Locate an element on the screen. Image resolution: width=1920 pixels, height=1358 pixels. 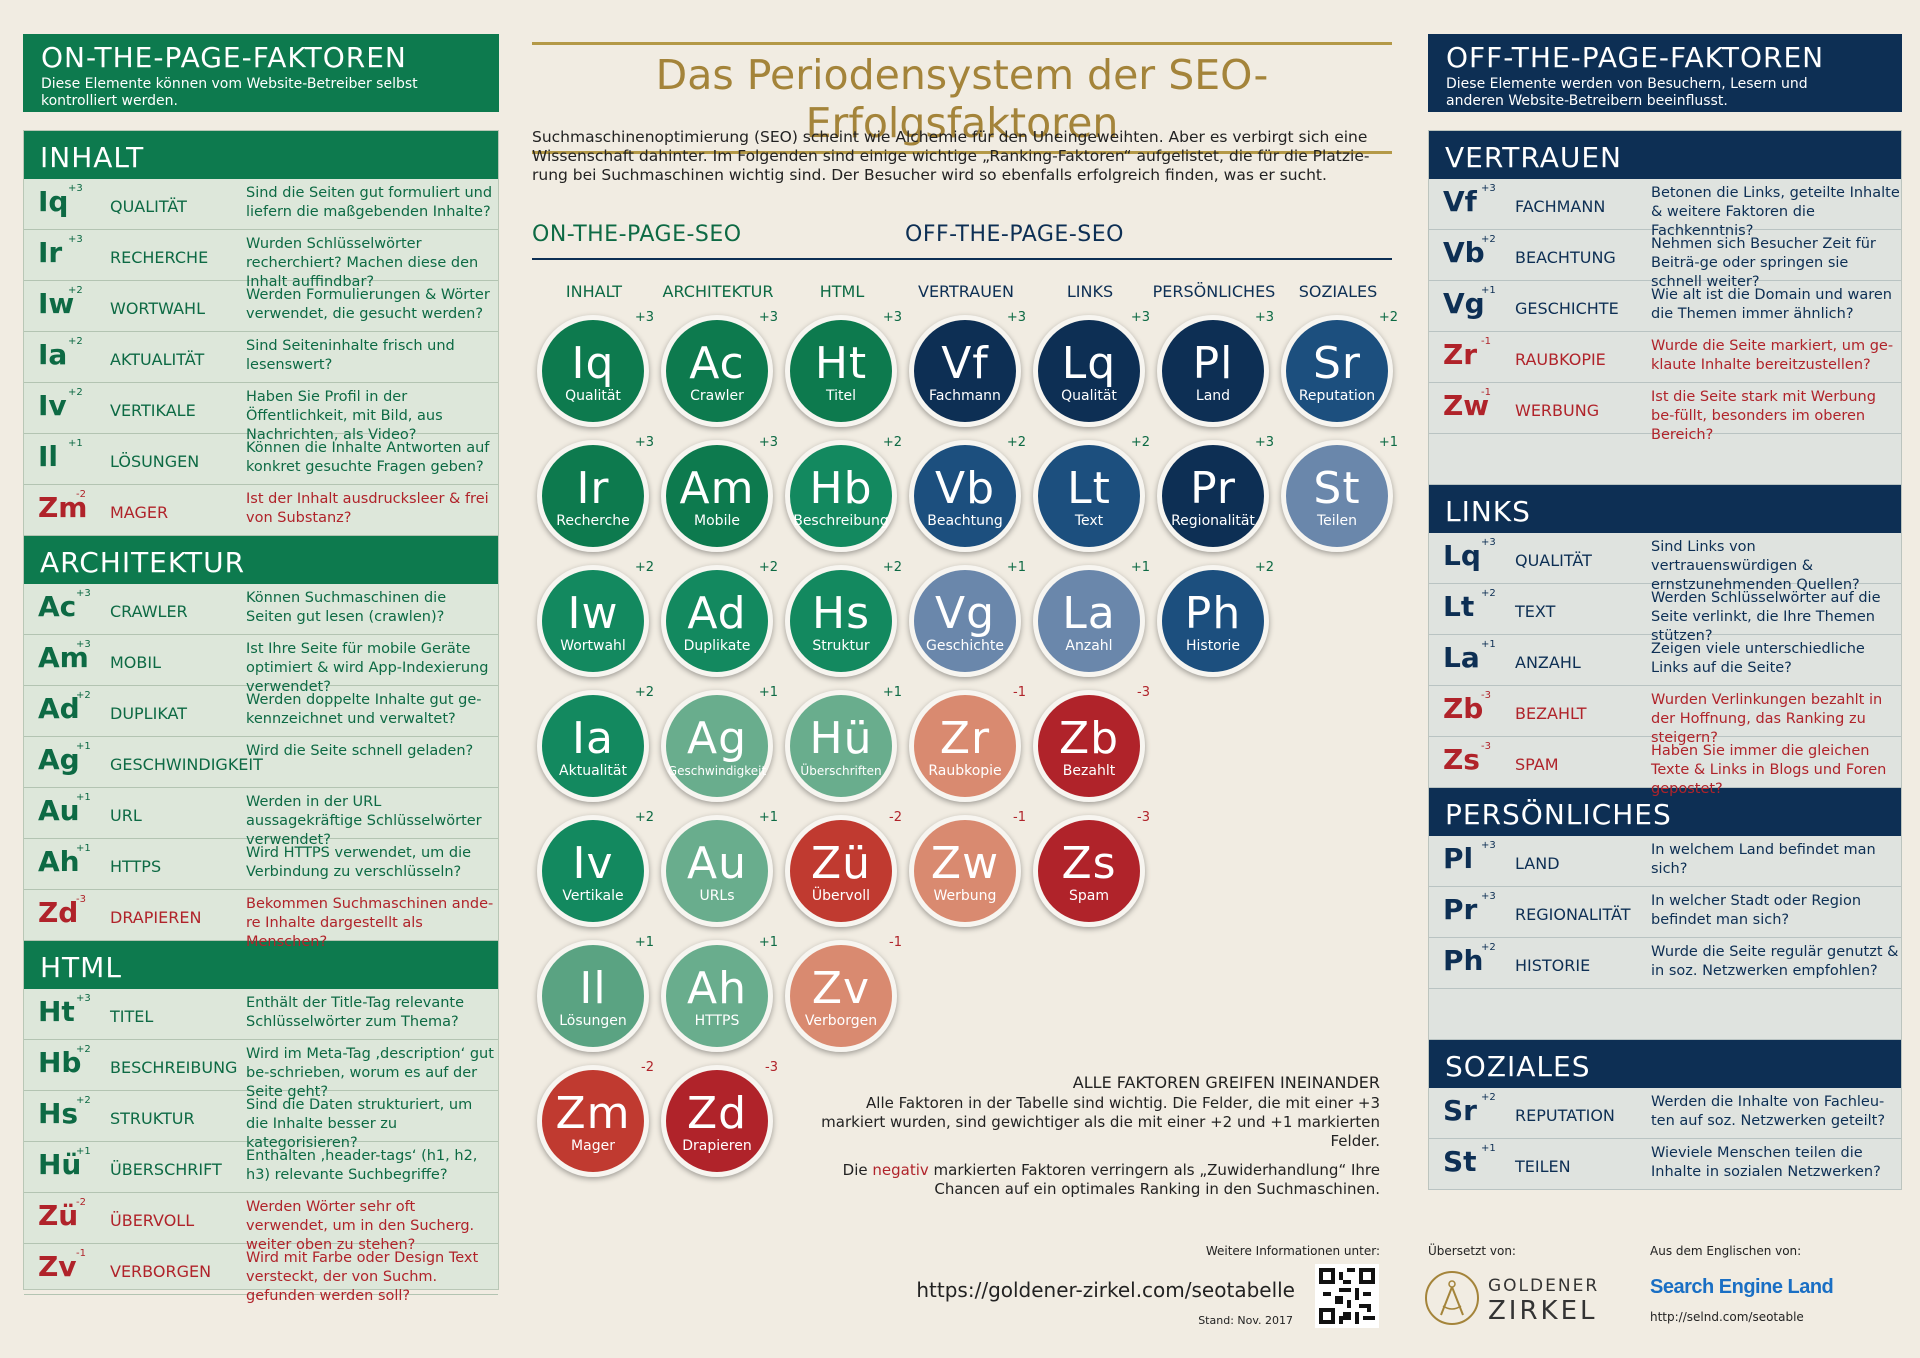
element-symbol: Am is located at coordinates (717, 488).